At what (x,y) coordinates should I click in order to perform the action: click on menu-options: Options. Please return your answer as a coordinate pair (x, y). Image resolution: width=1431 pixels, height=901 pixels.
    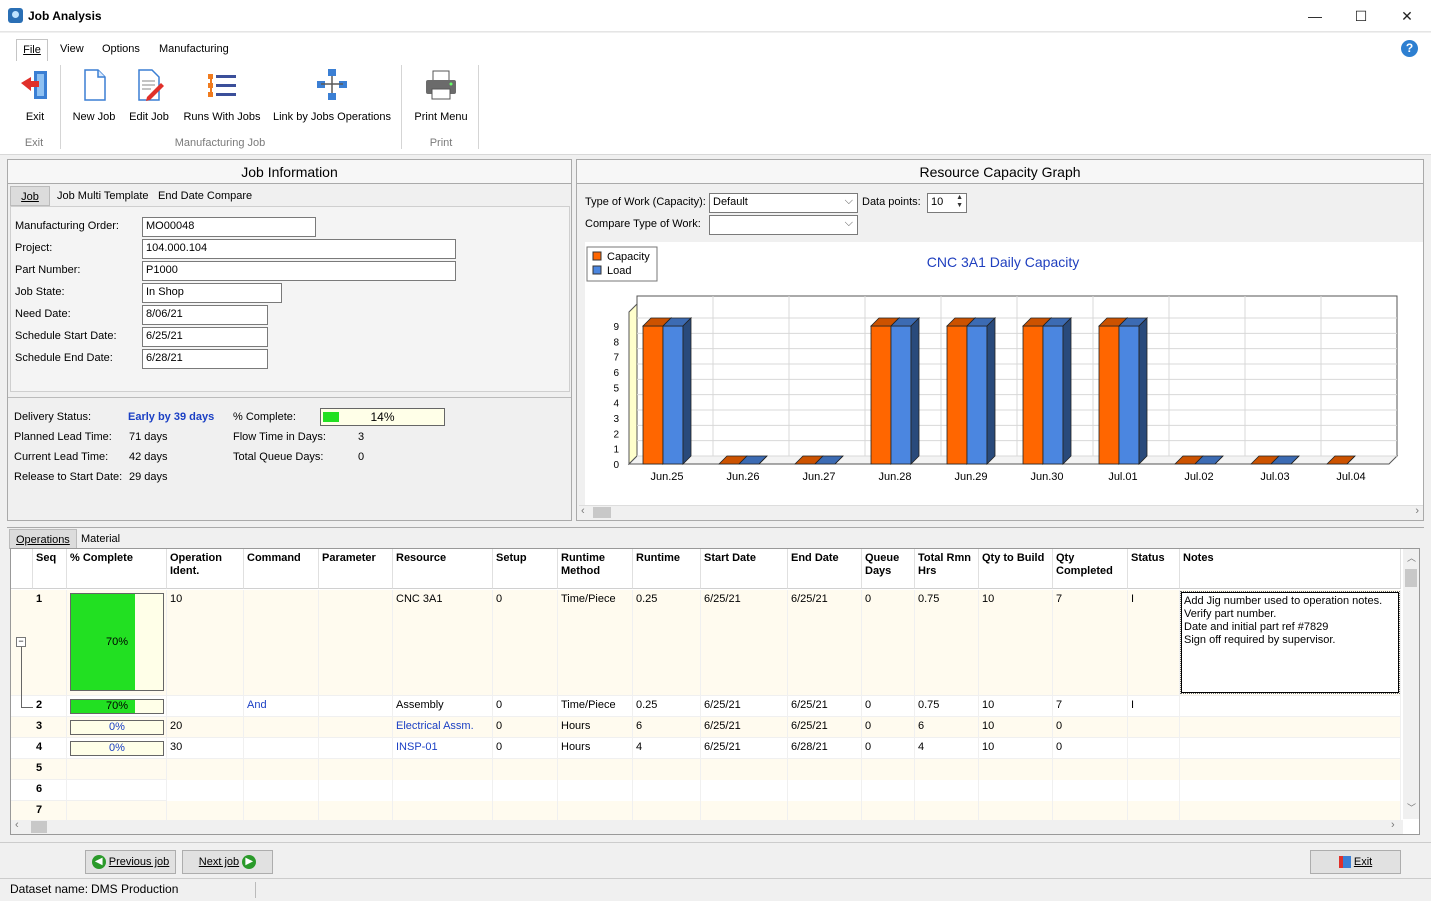
    Looking at the image, I should click on (121, 49).